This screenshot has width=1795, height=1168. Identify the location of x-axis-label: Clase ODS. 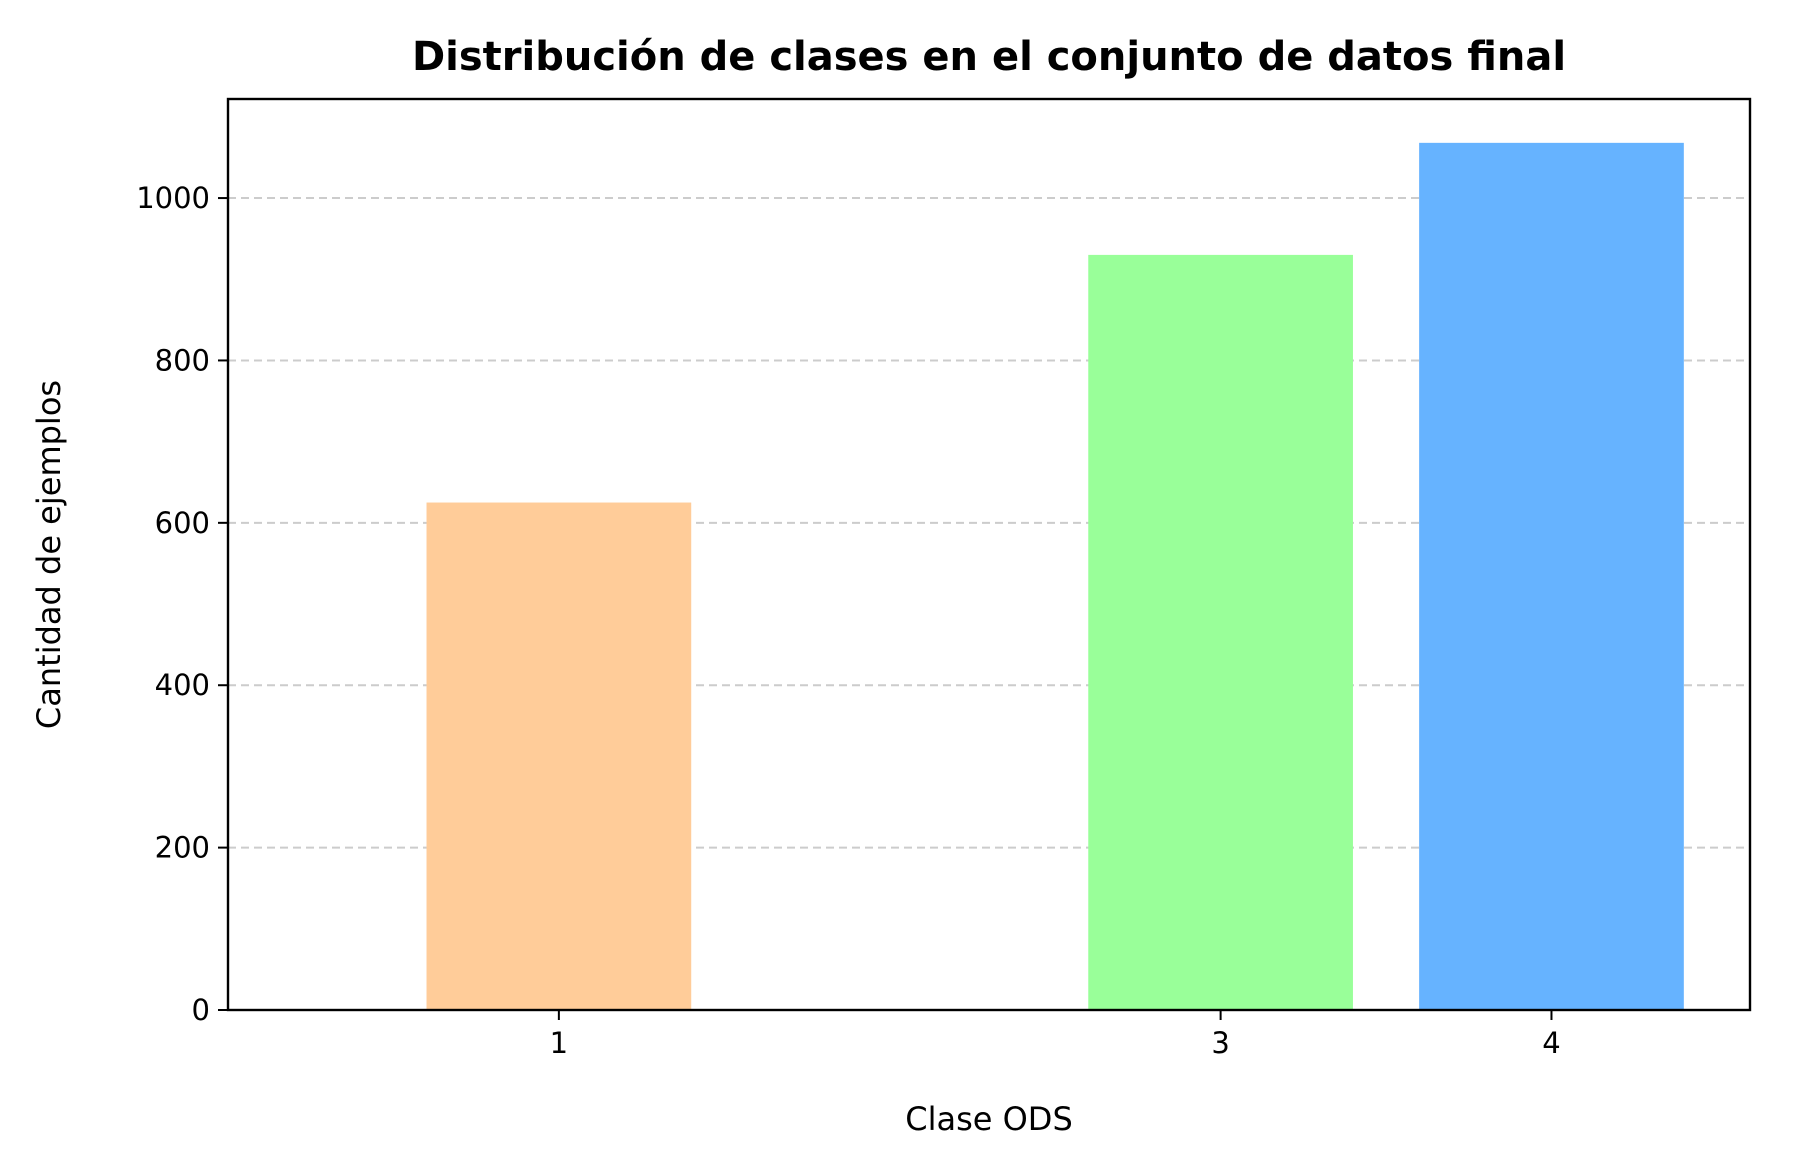
(989, 1119).